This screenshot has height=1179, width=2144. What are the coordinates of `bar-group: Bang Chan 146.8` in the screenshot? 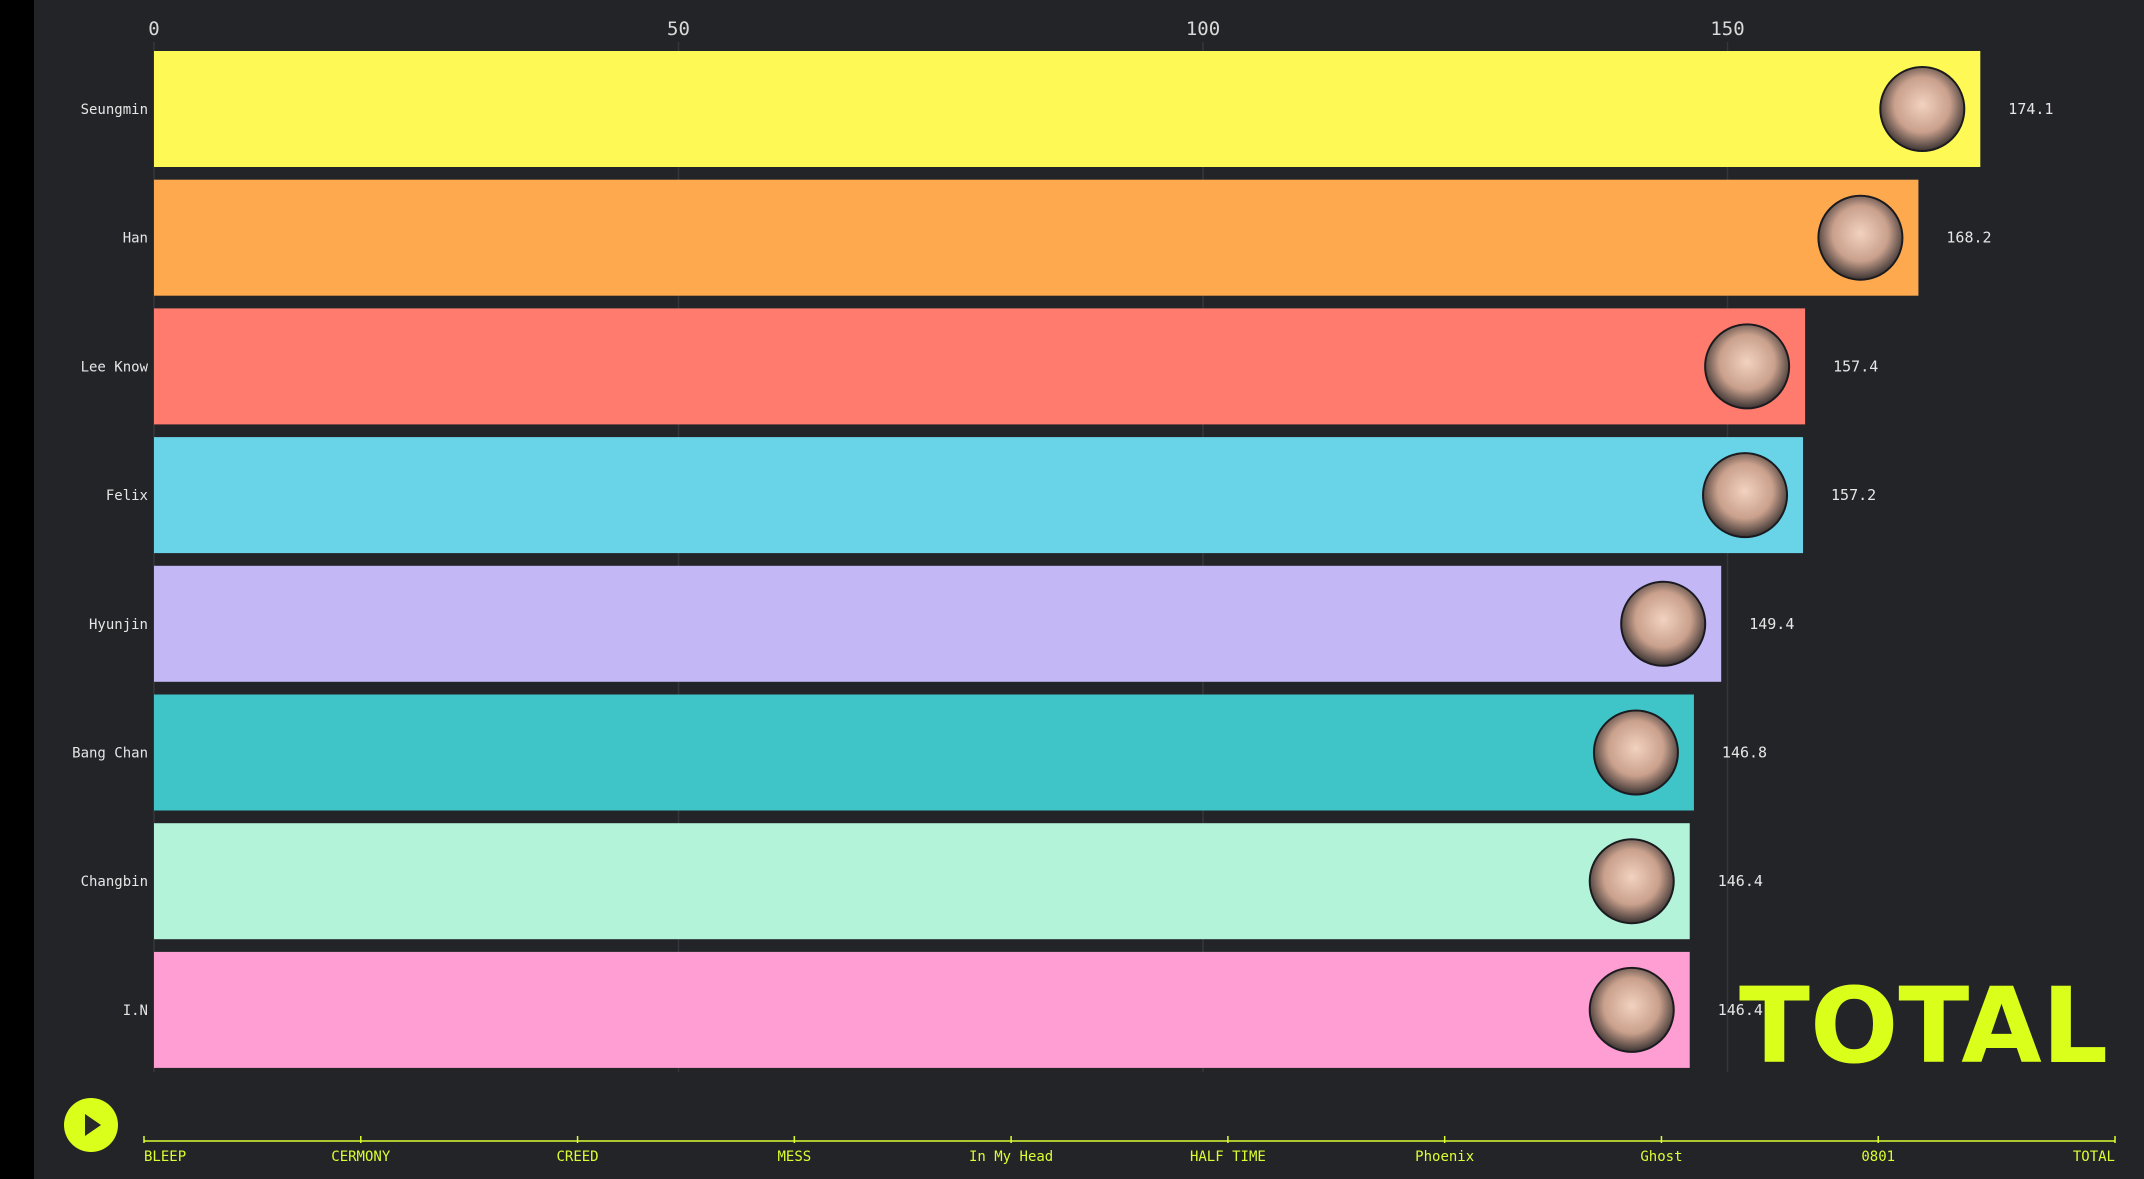 It's located at (919, 752).